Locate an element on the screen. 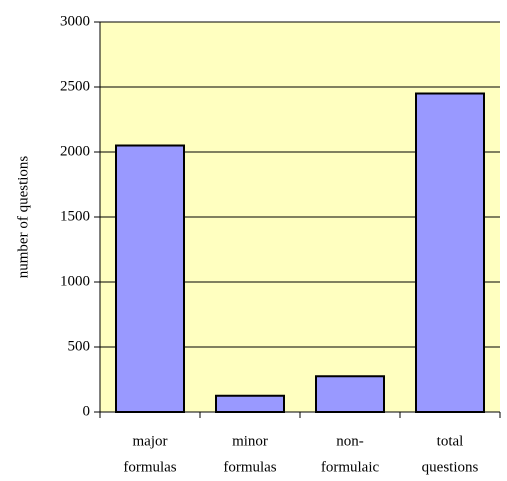 This screenshot has height=481, width=507. x-tick-label: major is located at coordinates (150, 441).